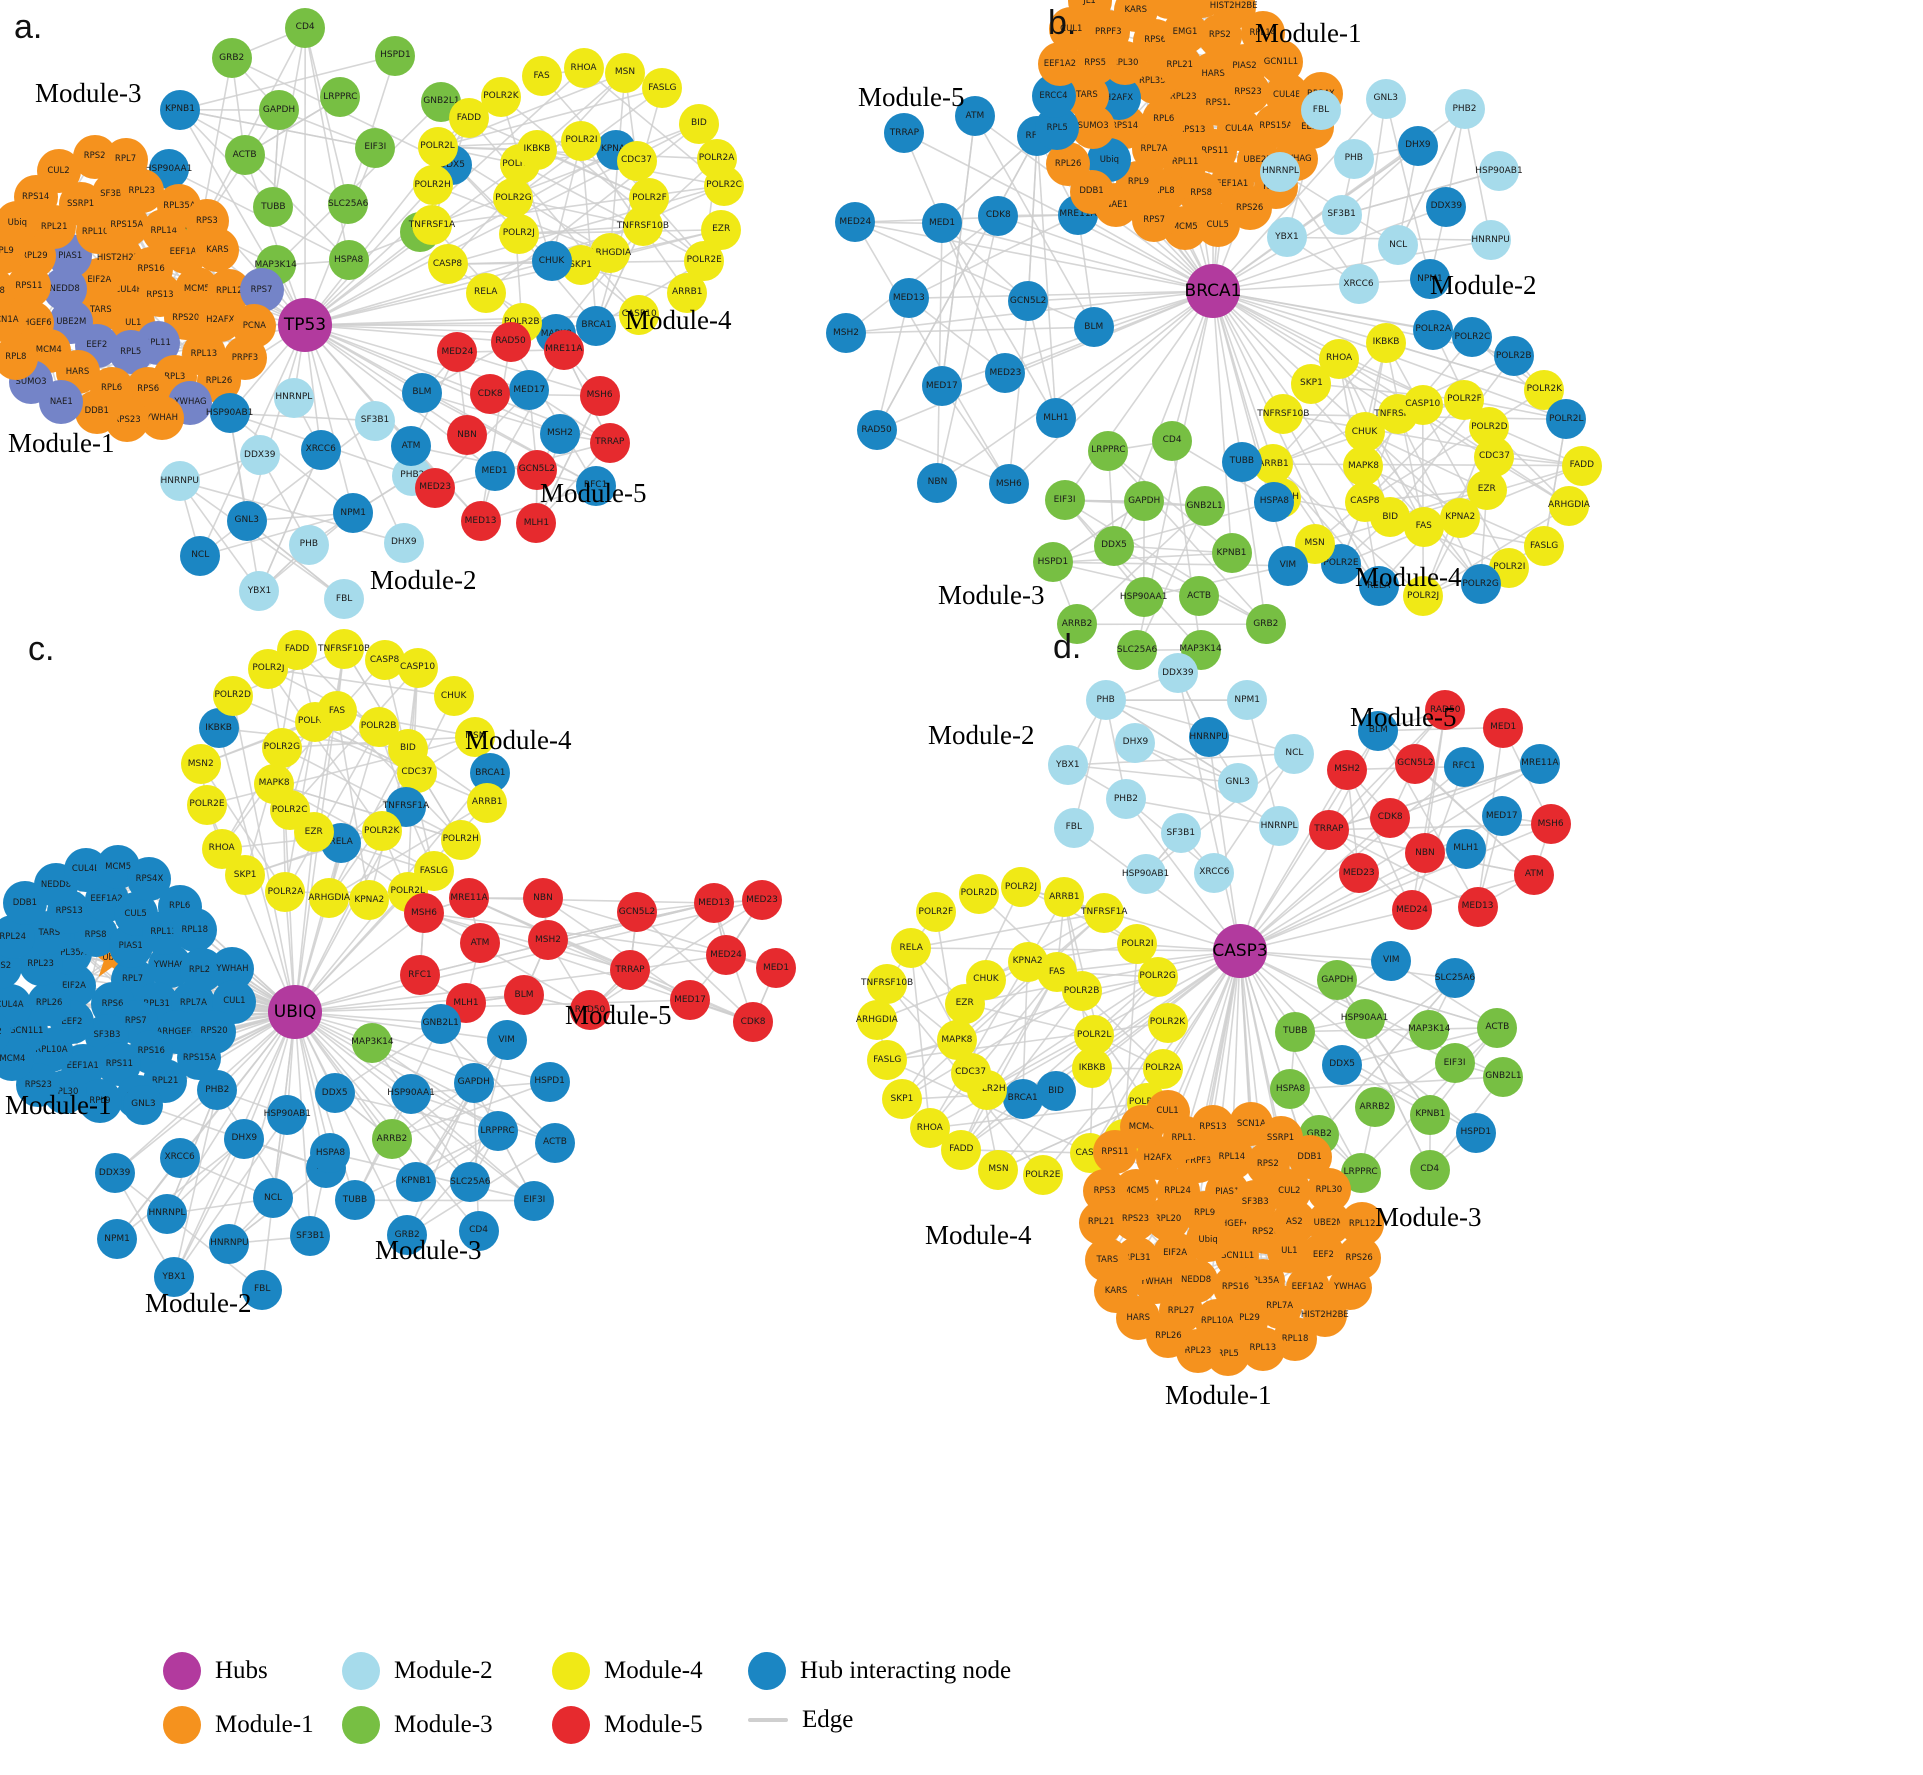 The width and height of the screenshot is (1923, 1775). Describe the element at coordinates (541, 76) in the screenshot. I see `node-fas: FAS` at that location.